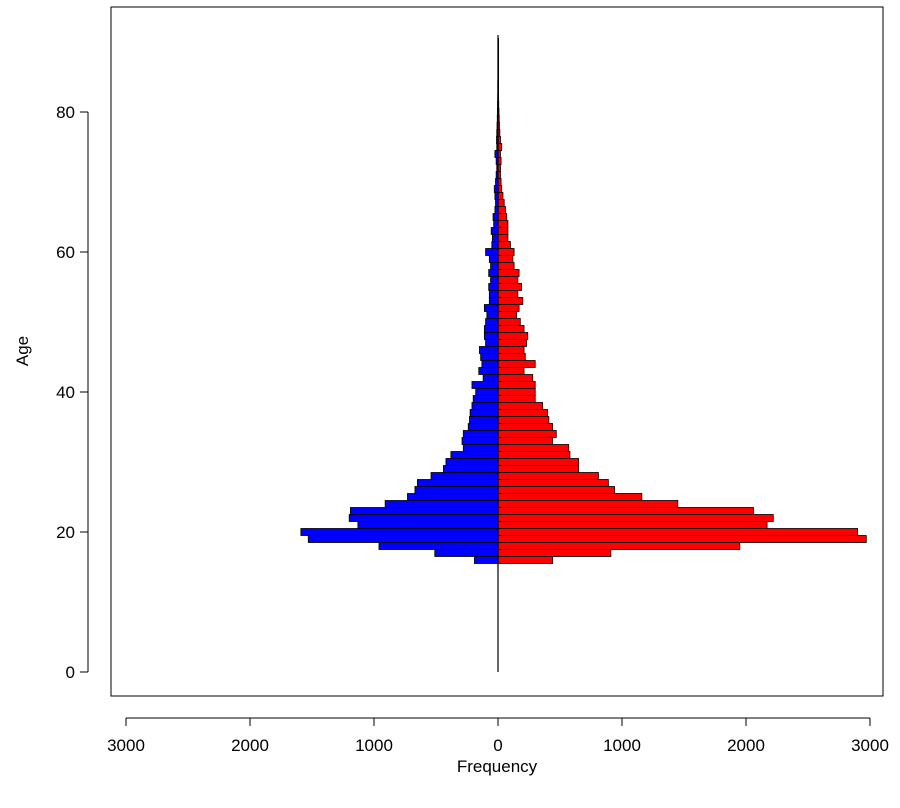 Image resolution: width=900 pixels, height=808 pixels. What do you see at coordinates (72, 392) in the screenshot?
I see `y-axis: 0 20 40 60 80` at bounding box center [72, 392].